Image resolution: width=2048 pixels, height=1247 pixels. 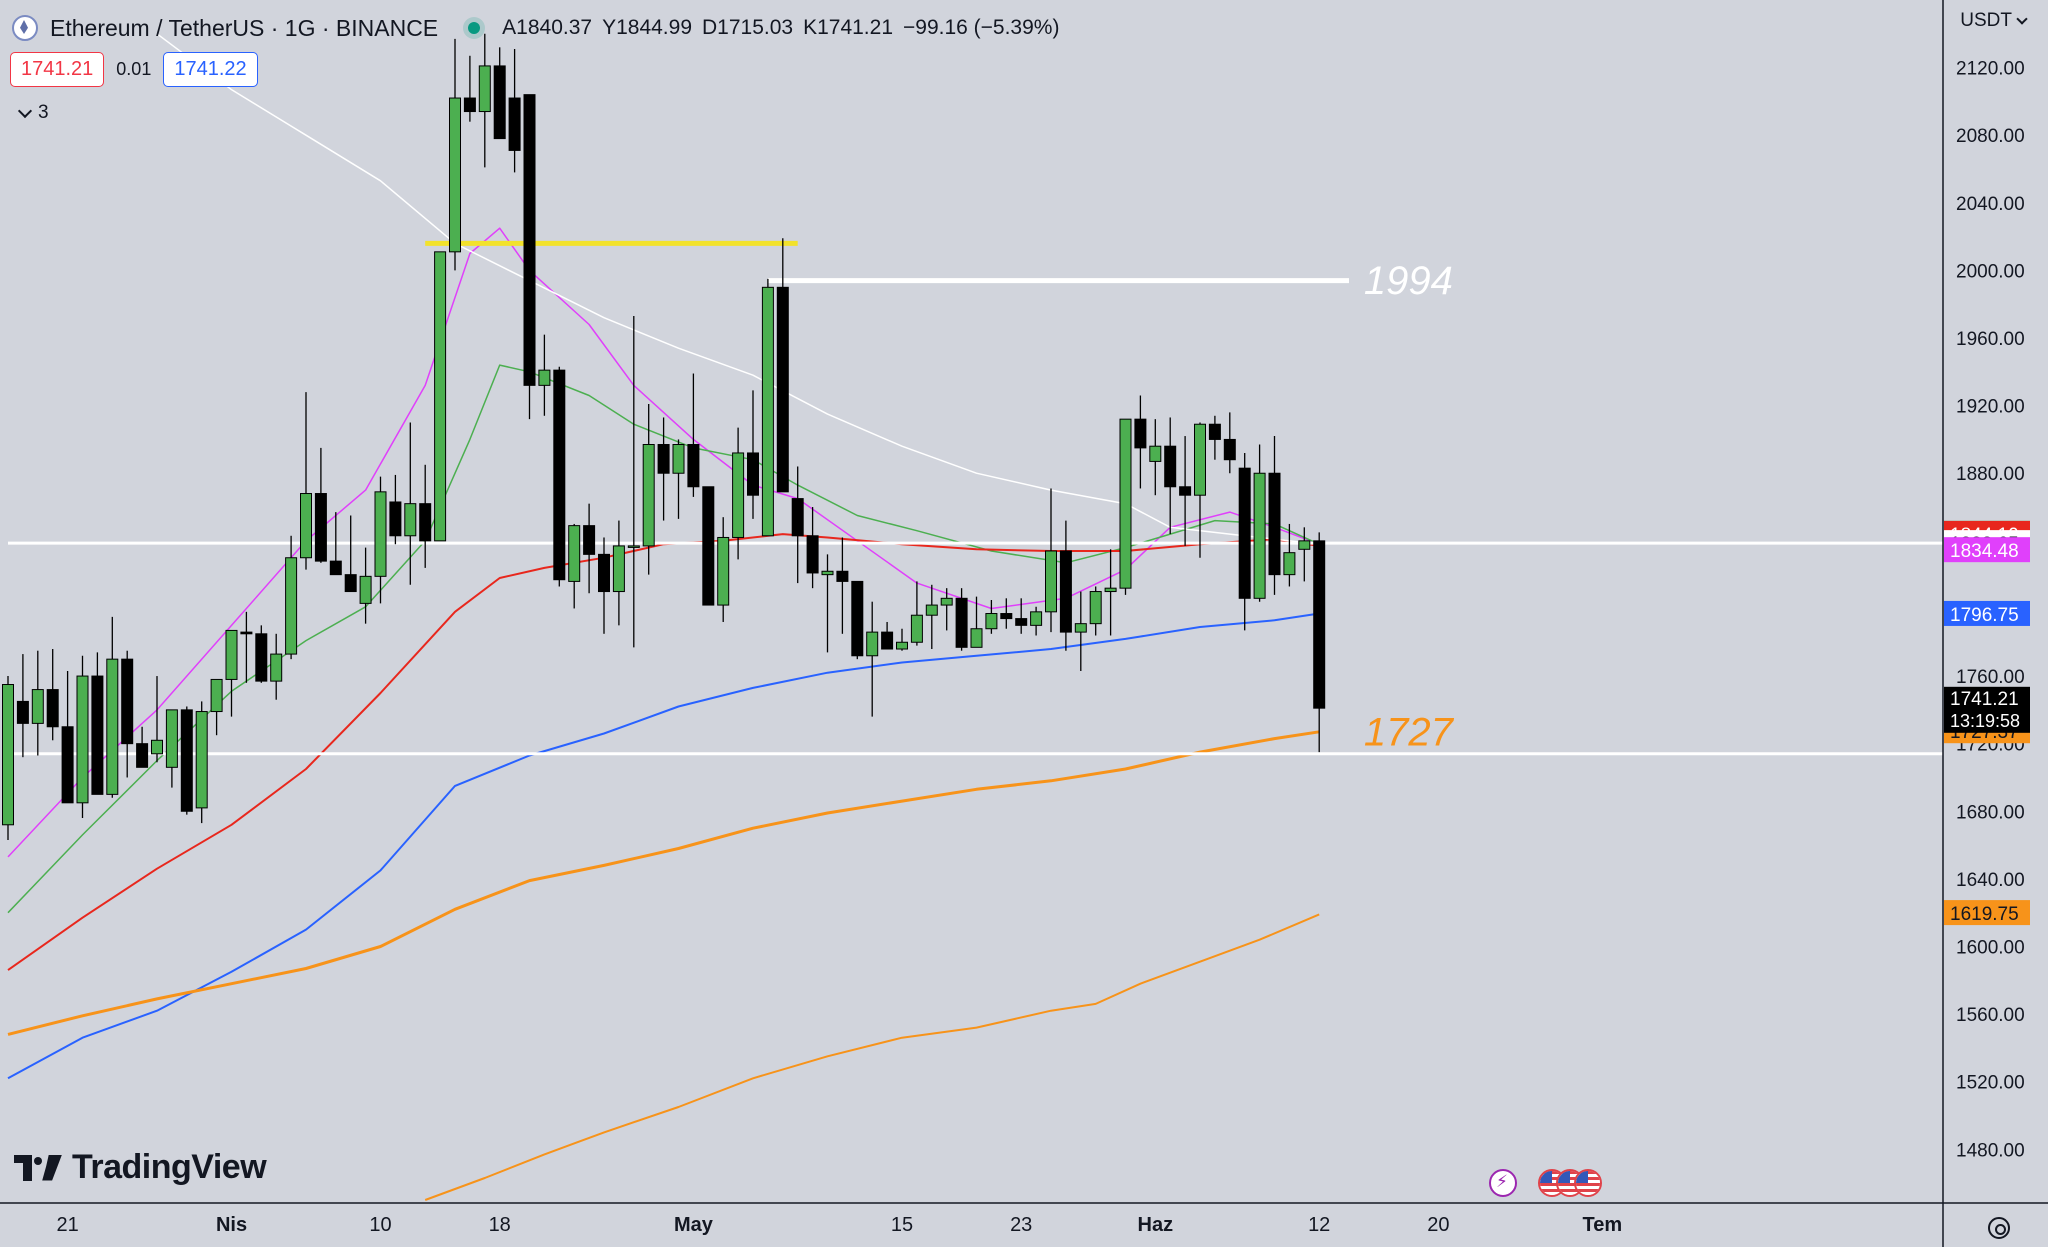 I want to click on indicators-toggle: 3, so click(x=33, y=113).